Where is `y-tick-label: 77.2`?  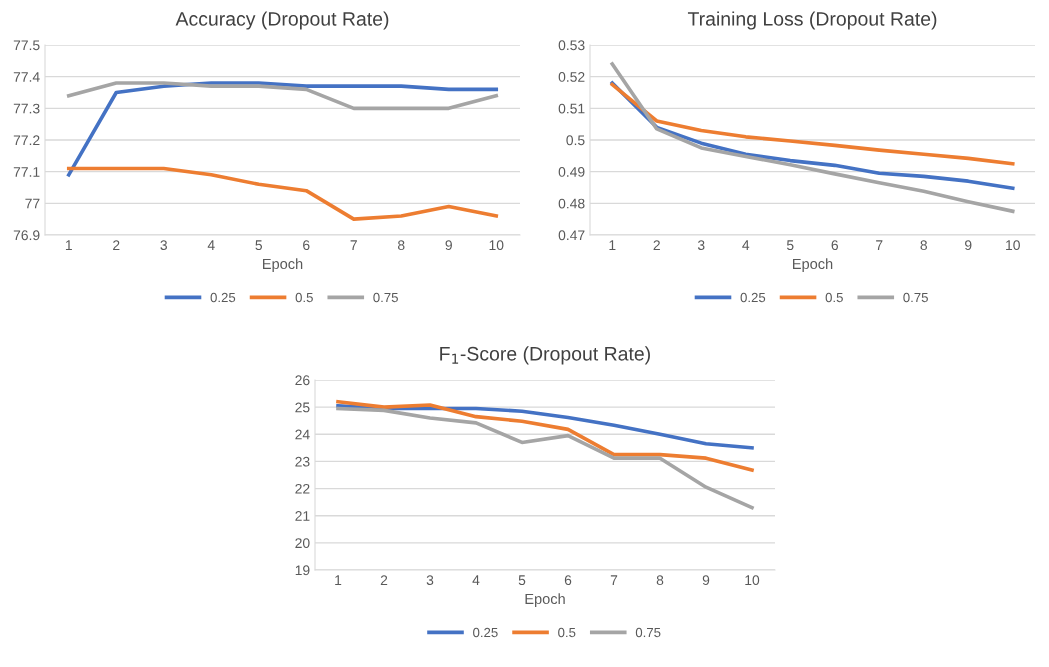
y-tick-label: 77.2 is located at coordinates (26, 140).